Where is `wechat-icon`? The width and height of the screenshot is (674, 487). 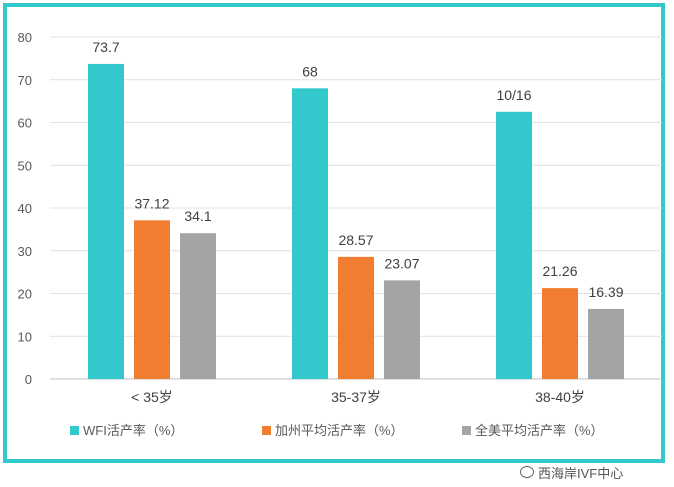 wechat-icon is located at coordinates (527, 472).